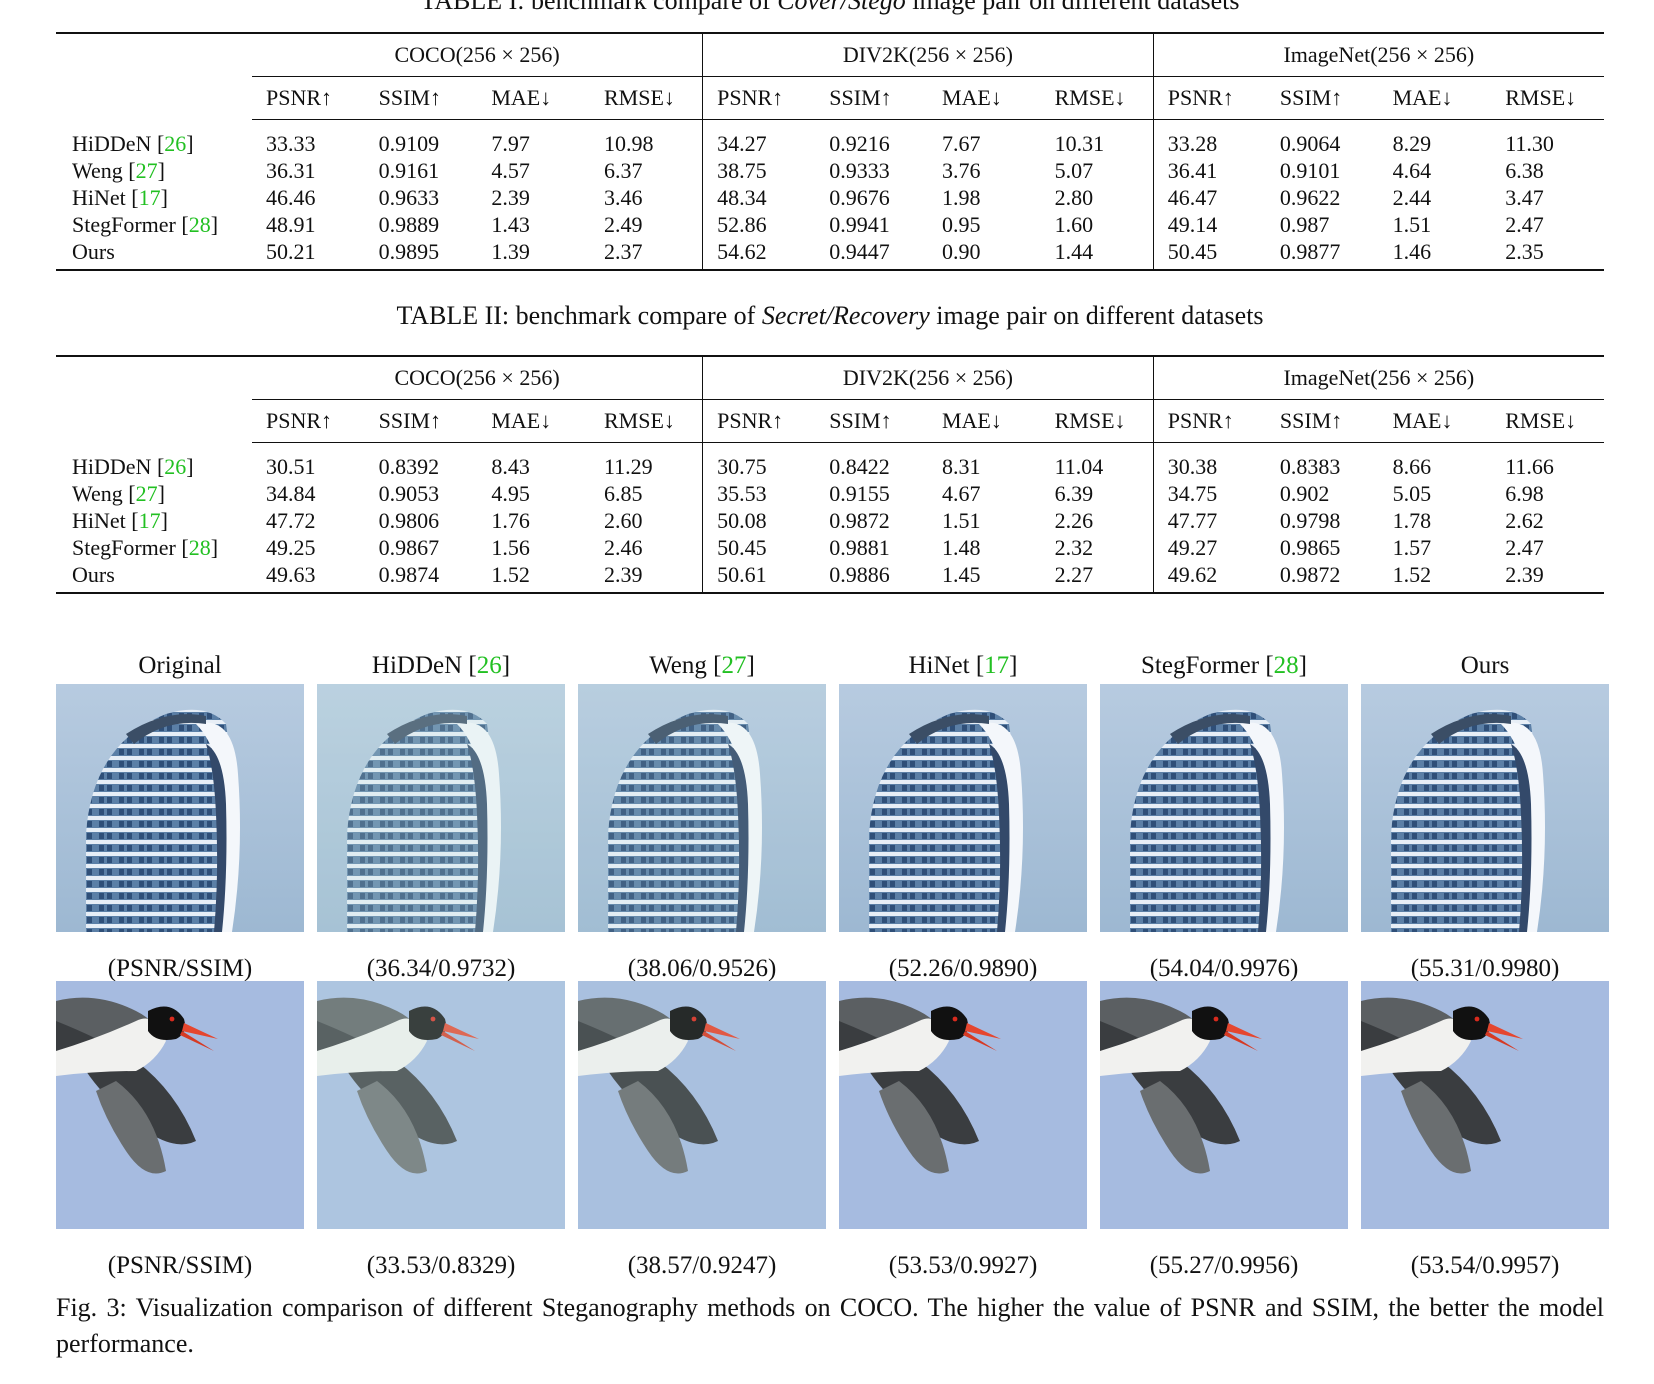 This screenshot has height=1384, width=1654. I want to click on metric-value: 2.39, so click(646, 577).